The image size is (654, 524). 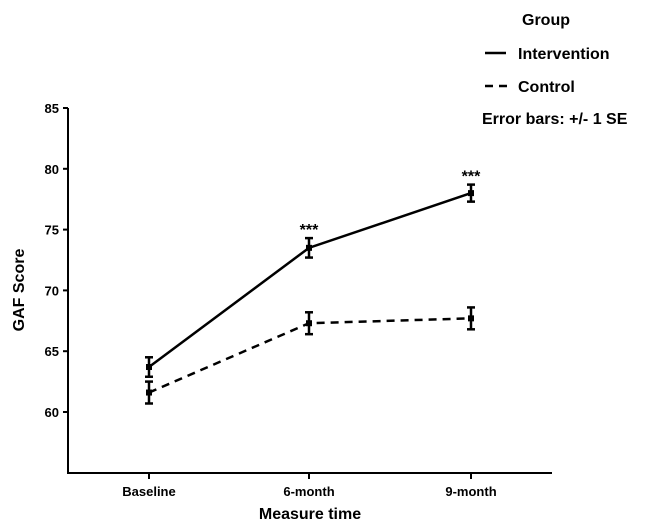 What do you see at coordinates (470, 491) in the screenshot?
I see `x-tick-label-9-month: 9-month` at bounding box center [470, 491].